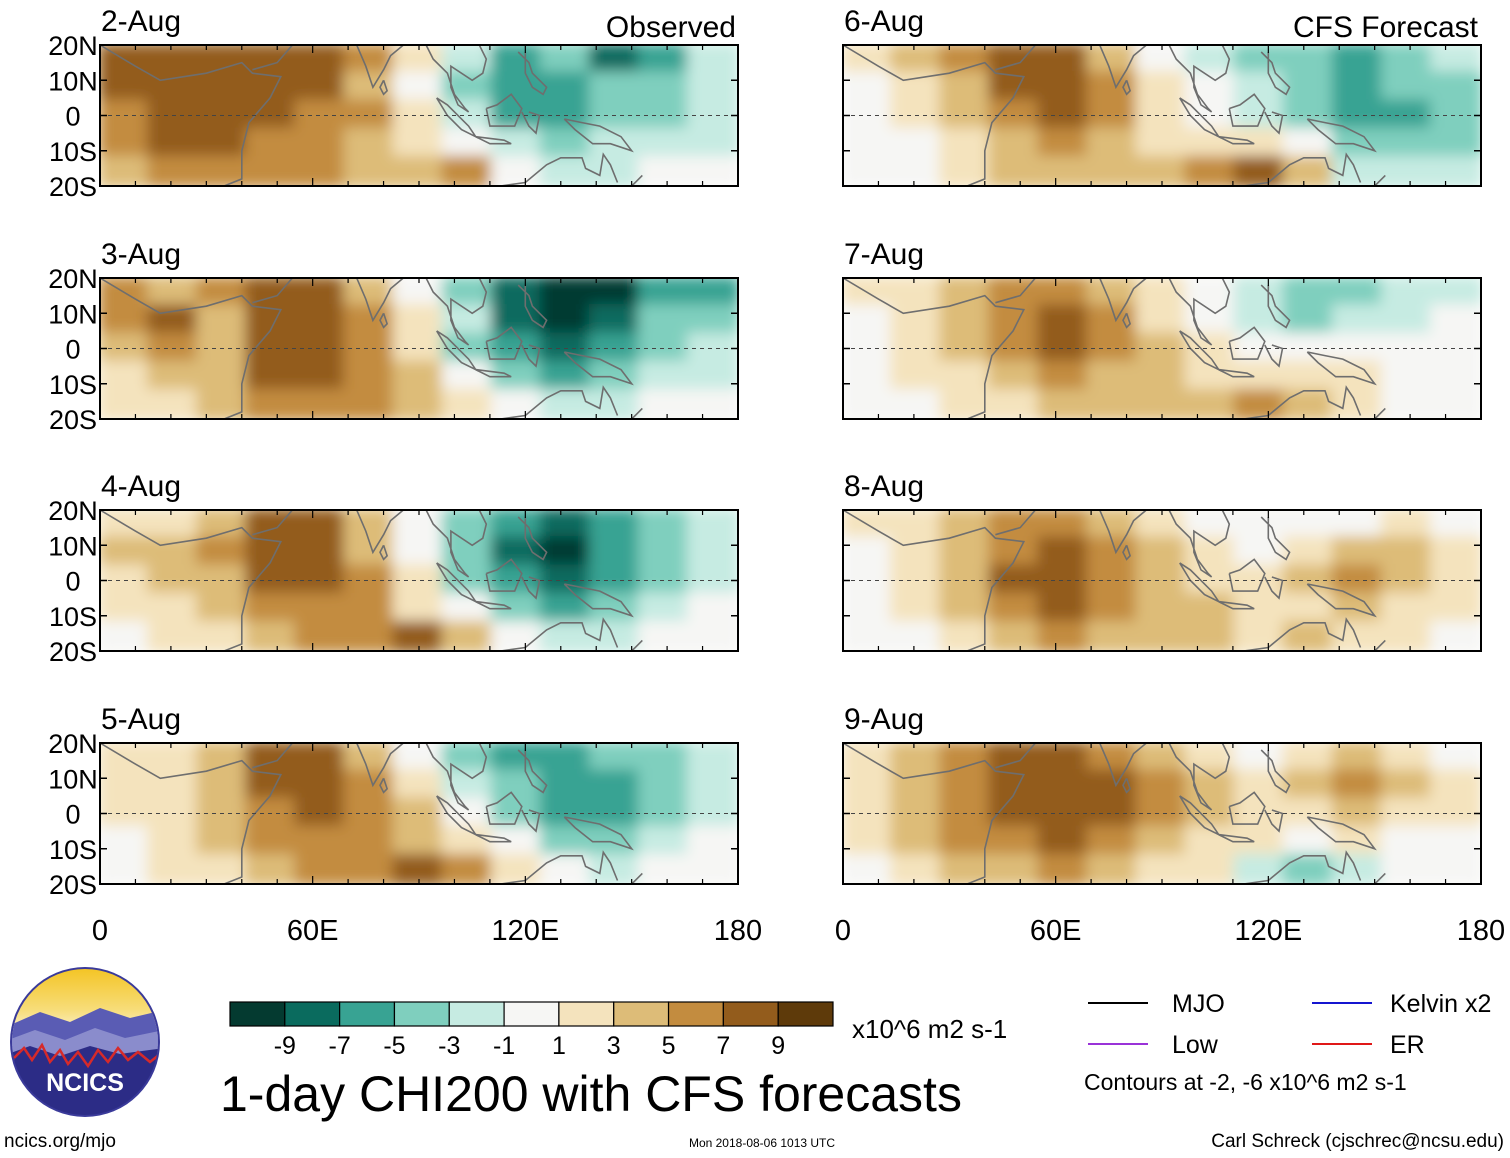 This screenshot has width=1510, height=1158. I want to click on lat-label: 10S, so click(73, 617).